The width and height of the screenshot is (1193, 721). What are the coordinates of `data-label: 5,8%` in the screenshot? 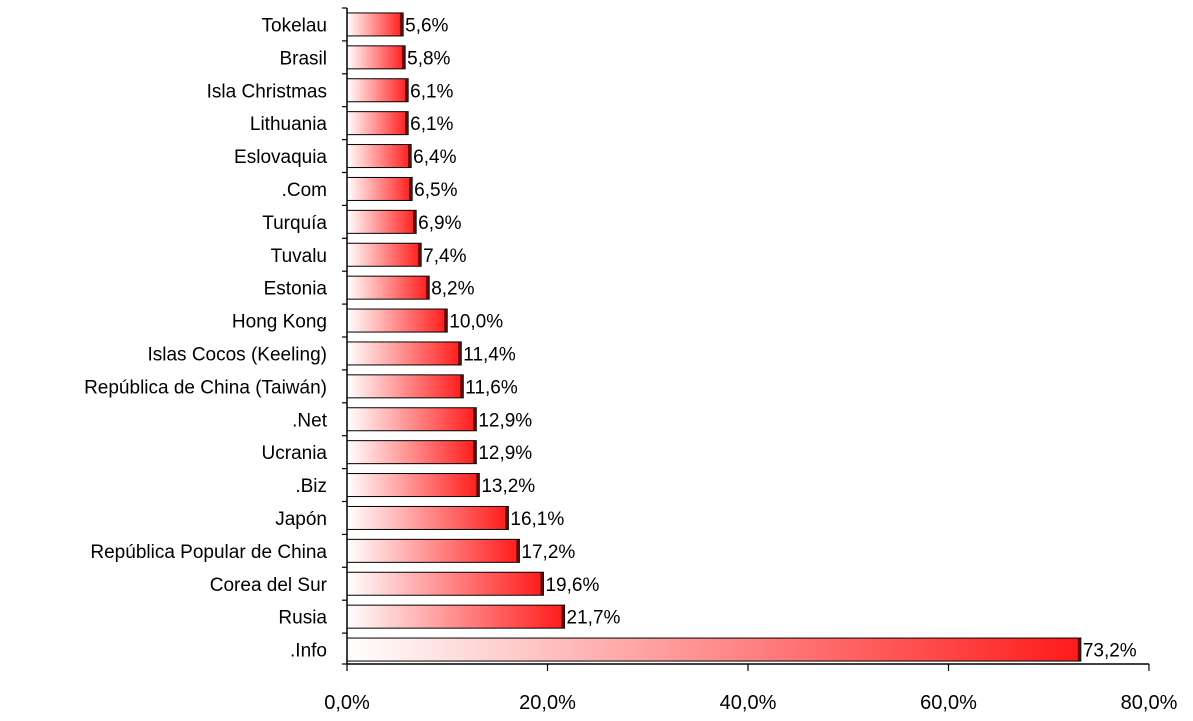 It's located at (428, 58).